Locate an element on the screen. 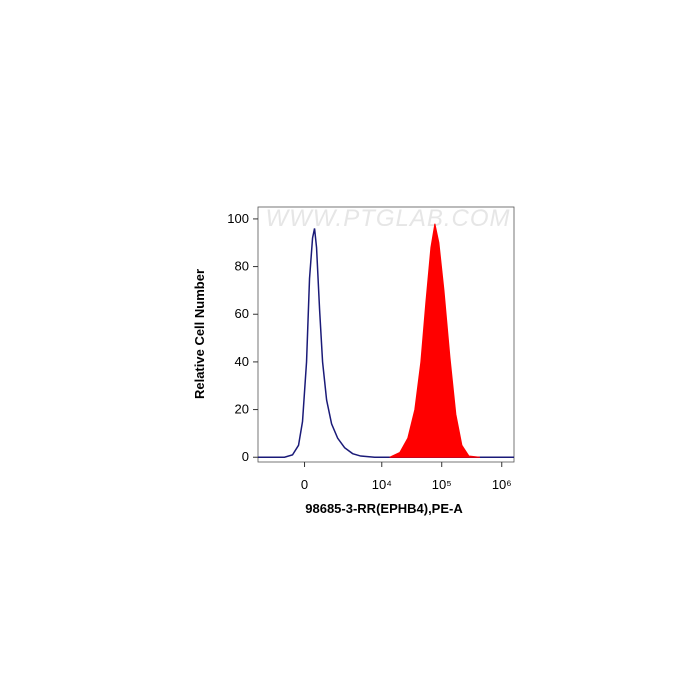 This screenshot has width=700, height=700. plot-frame is located at coordinates (386, 334).